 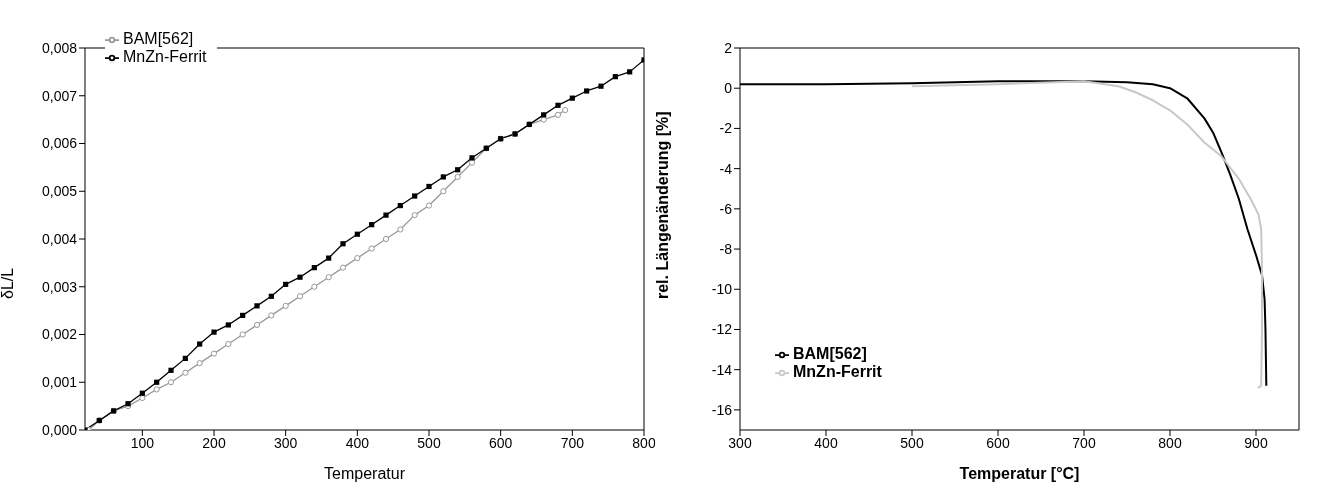 What do you see at coordinates (365, 474) in the screenshot?
I see `x-axis-title: Temperatur` at bounding box center [365, 474].